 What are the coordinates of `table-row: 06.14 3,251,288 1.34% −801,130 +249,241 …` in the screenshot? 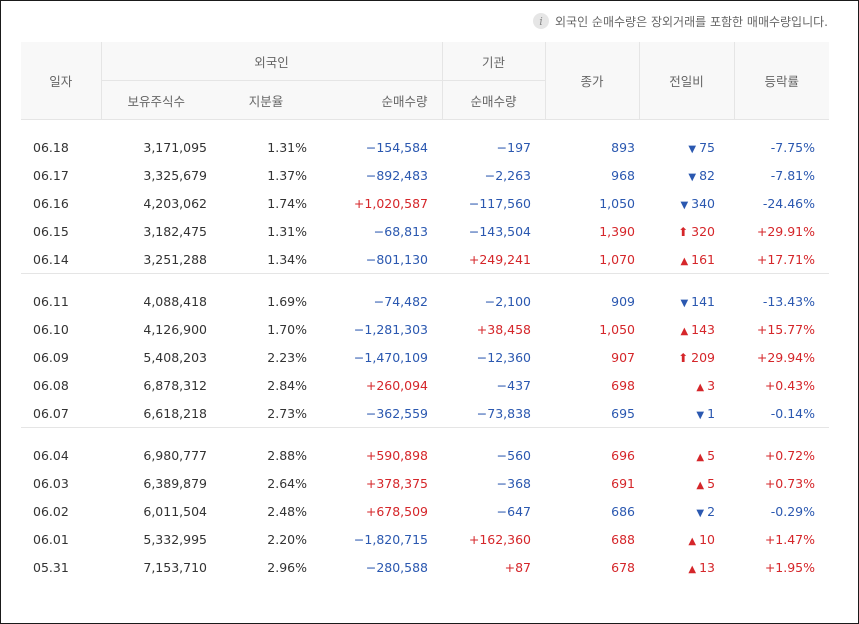 It's located at (425, 259).